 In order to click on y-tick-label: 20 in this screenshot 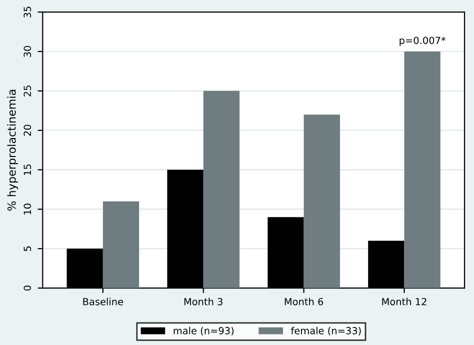, I will do `click(28, 130)`.